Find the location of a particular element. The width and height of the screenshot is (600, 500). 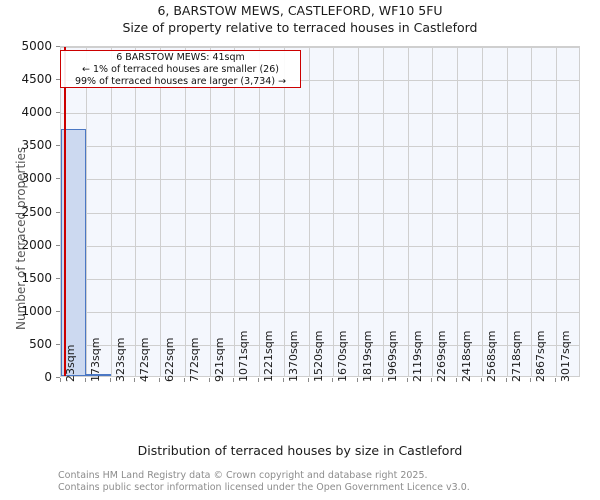

x-axis-tick-label: 1370sqm is located at coordinates (293, 356).